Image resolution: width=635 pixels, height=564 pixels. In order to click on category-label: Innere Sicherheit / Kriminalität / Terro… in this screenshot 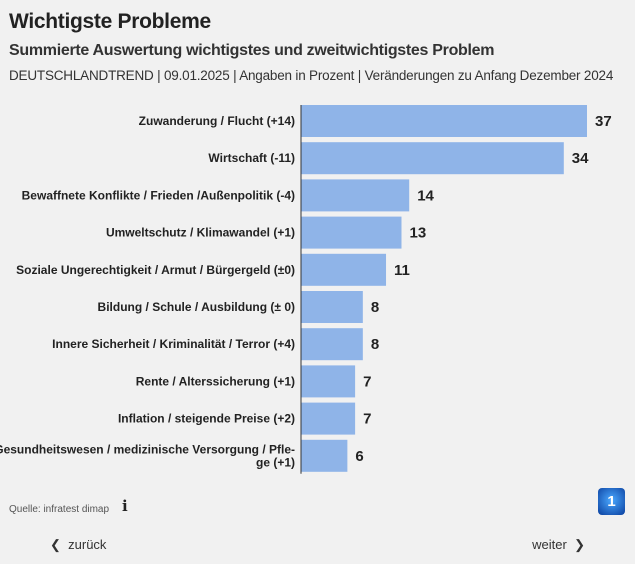, I will do `click(173, 344)`.